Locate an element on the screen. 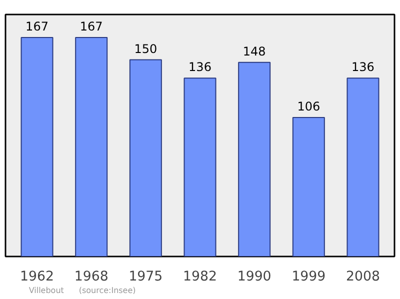  x-tick-label: 1968 is located at coordinates (91, 277).